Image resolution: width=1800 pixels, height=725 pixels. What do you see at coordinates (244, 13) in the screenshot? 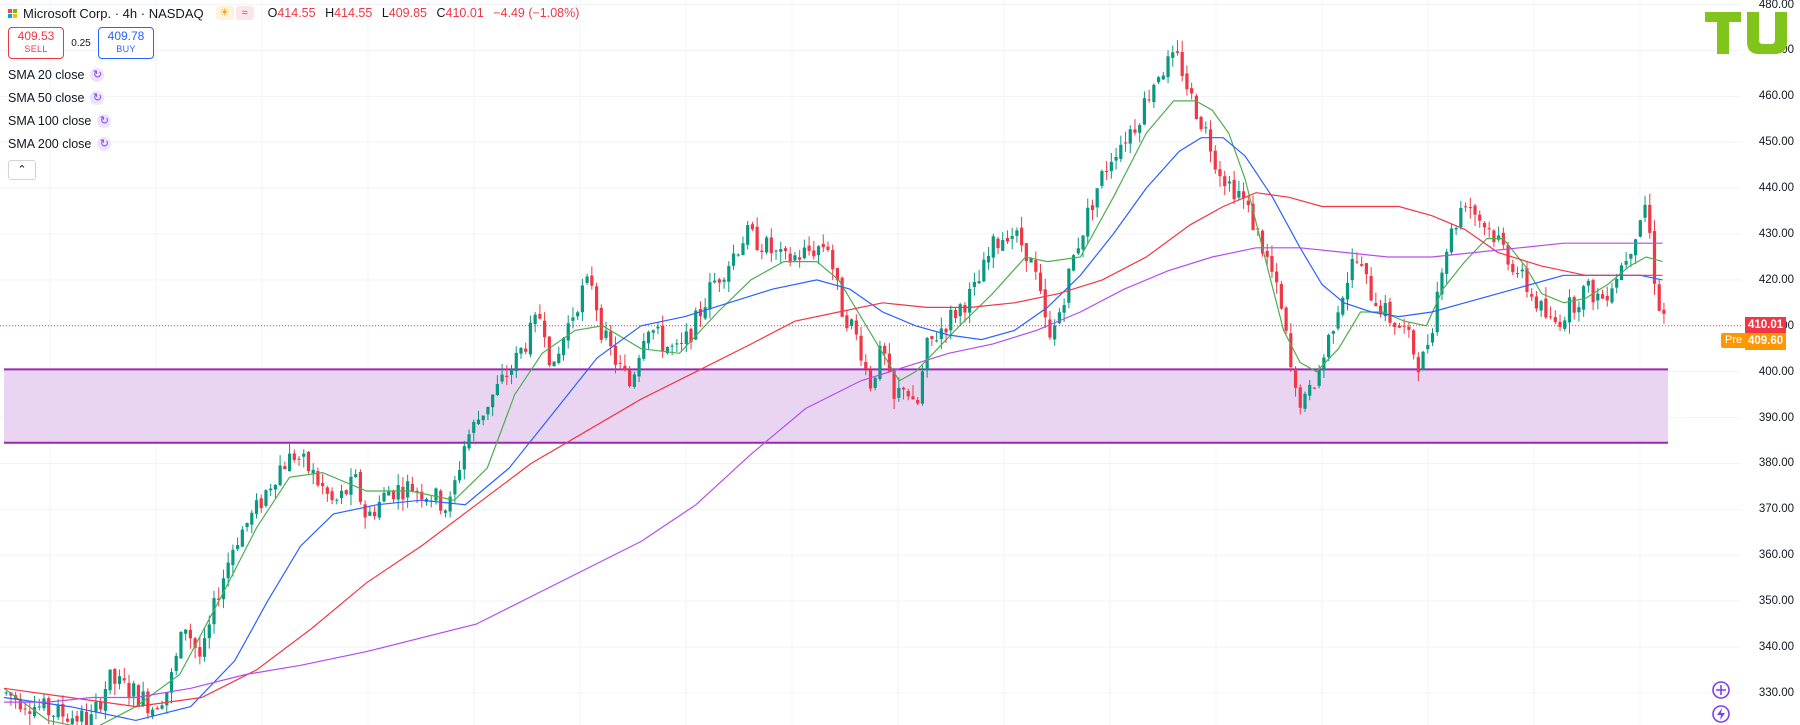
I see `waves-icon: ≈` at bounding box center [244, 13].